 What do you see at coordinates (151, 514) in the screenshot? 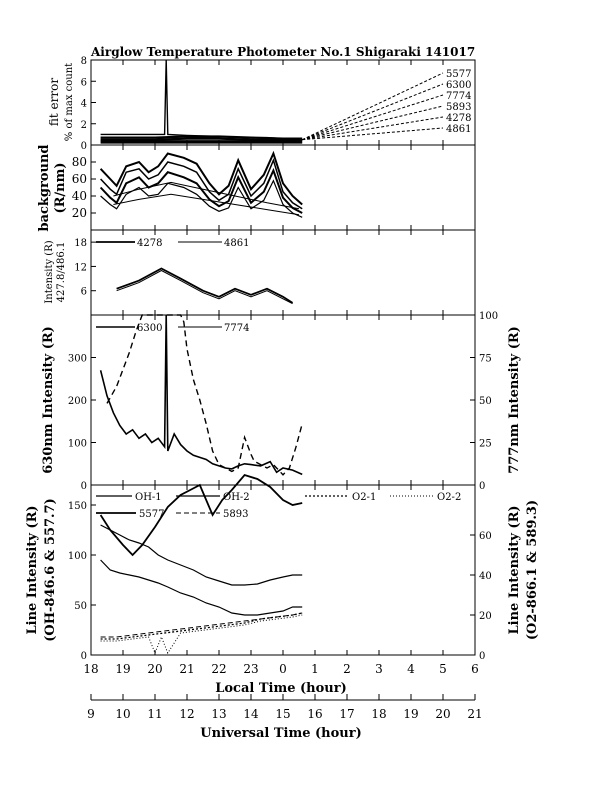
I see `legend-5577-label: 5577` at bounding box center [151, 514].